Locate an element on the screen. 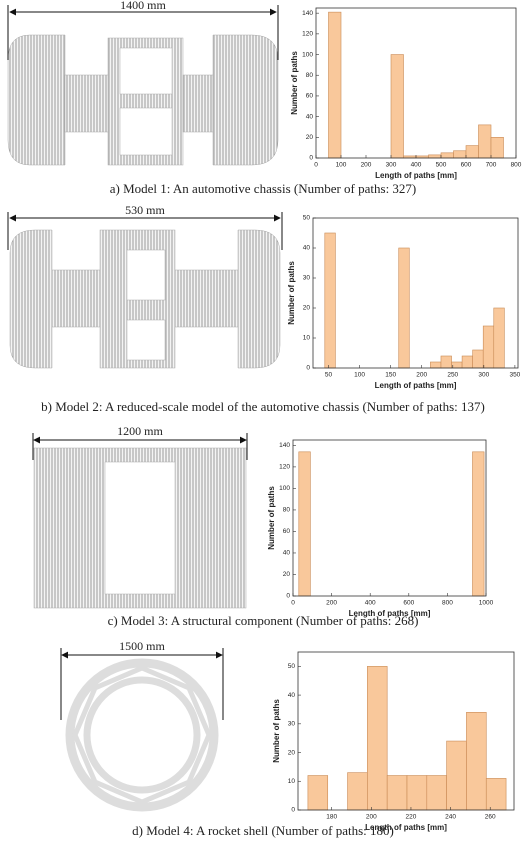  y-tick-label: 60 is located at coordinates (287, 531).